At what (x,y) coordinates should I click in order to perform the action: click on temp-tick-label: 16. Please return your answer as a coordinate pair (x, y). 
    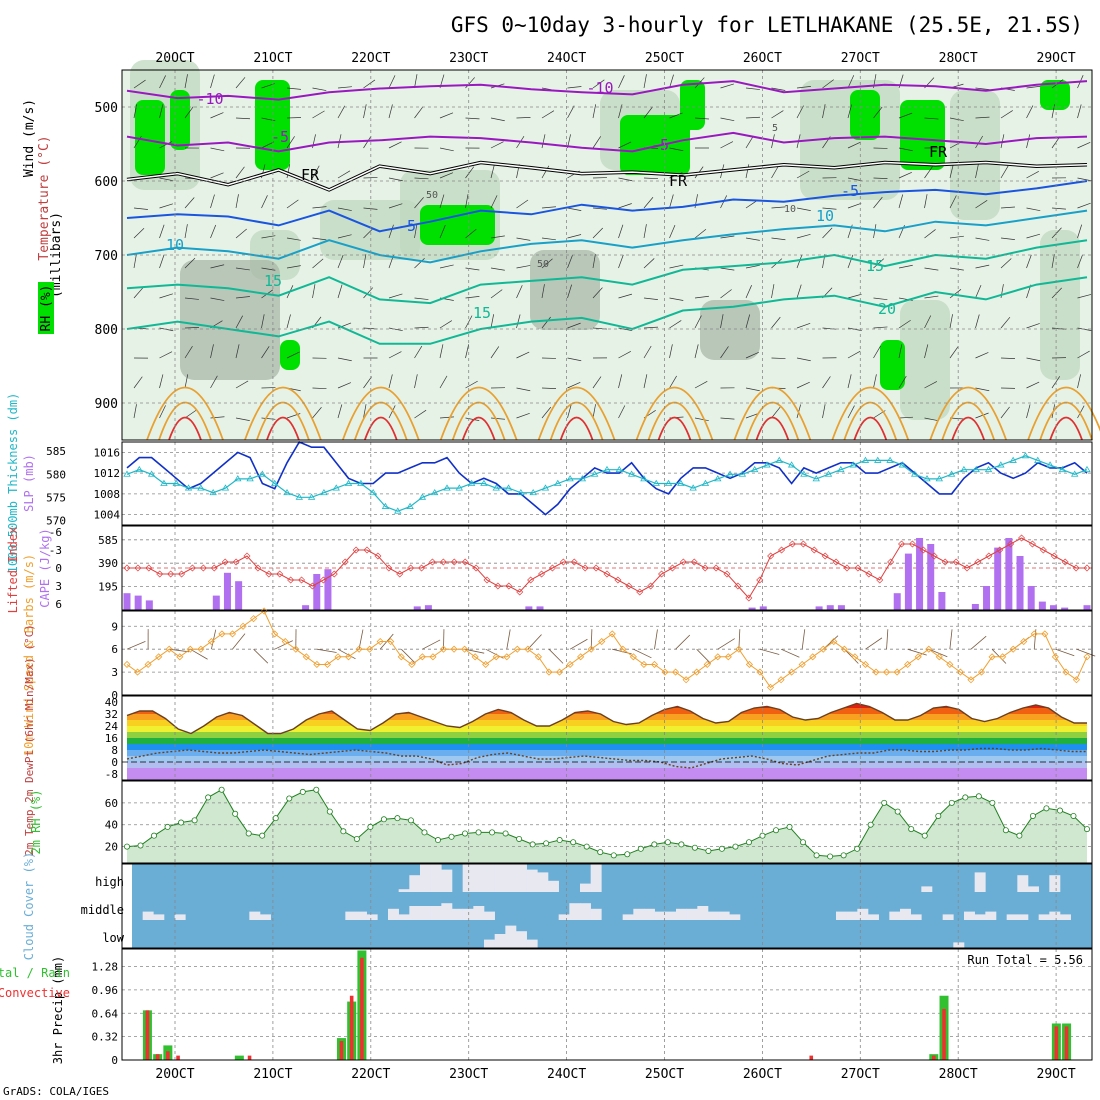
    Looking at the image, I should click on (111, 738).